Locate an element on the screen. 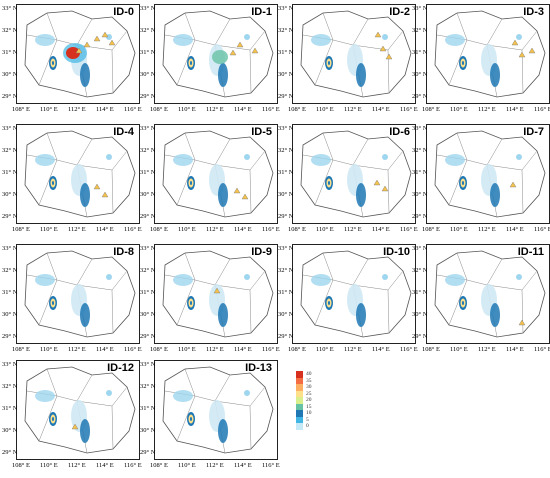 The width and height of the screenshot is (550, 478). colorbar: 40 35 30 25 20 15 10 5 0 is located at coordinates (311, 401).